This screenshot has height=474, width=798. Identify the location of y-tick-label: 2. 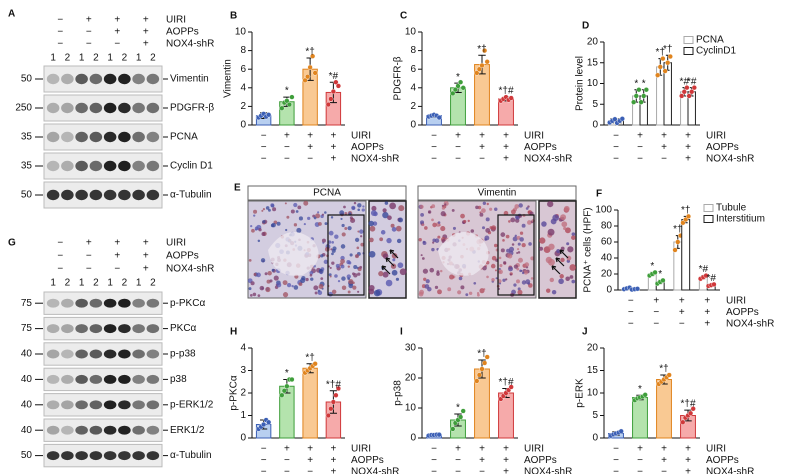
(243, 106).